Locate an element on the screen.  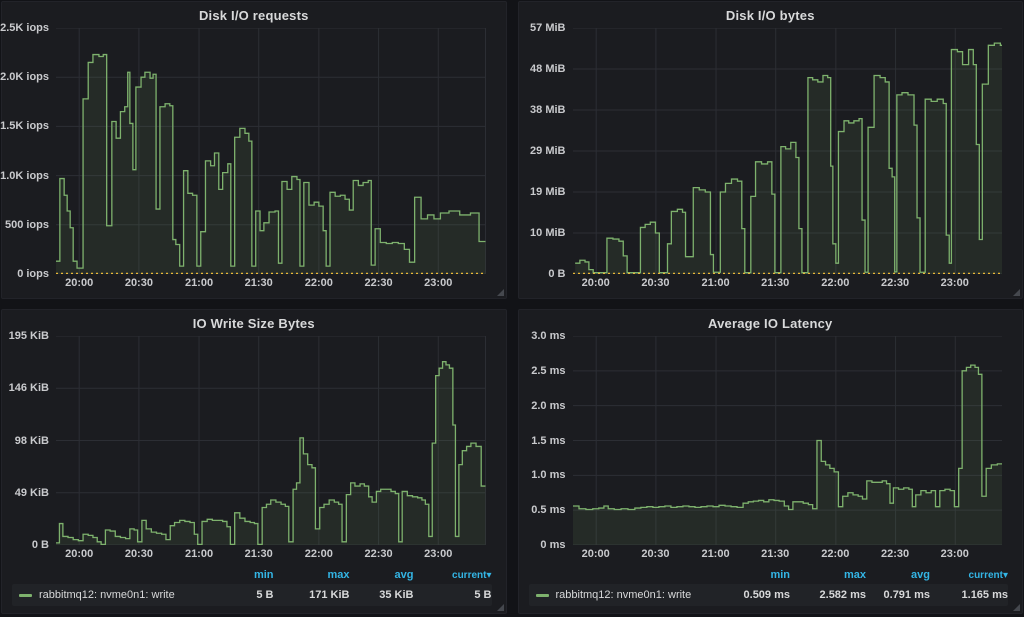
y-tick-label: 98 KiB is located at coordinates (31, 440).